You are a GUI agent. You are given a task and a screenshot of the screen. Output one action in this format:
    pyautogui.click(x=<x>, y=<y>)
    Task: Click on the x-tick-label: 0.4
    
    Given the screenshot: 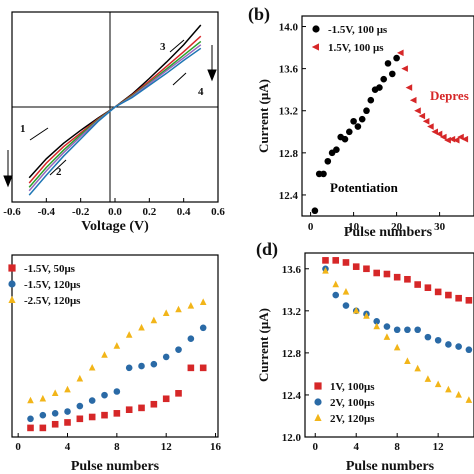 What is the action you would take?
    pyautogui.click(x=184, y=212)
    